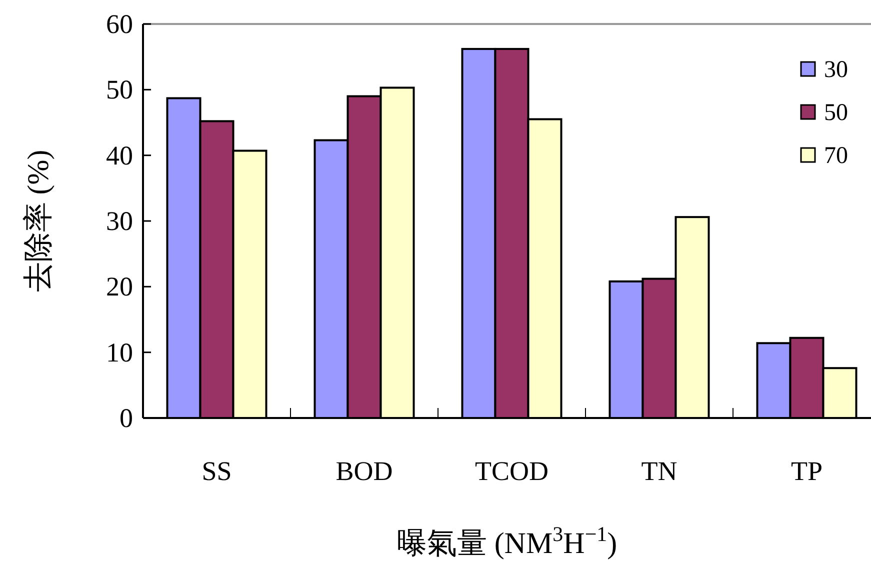 Image resolution: width=871 pixels, height=565 pixels. I want to click on x-tick-label: BOD, so click(364, 471).